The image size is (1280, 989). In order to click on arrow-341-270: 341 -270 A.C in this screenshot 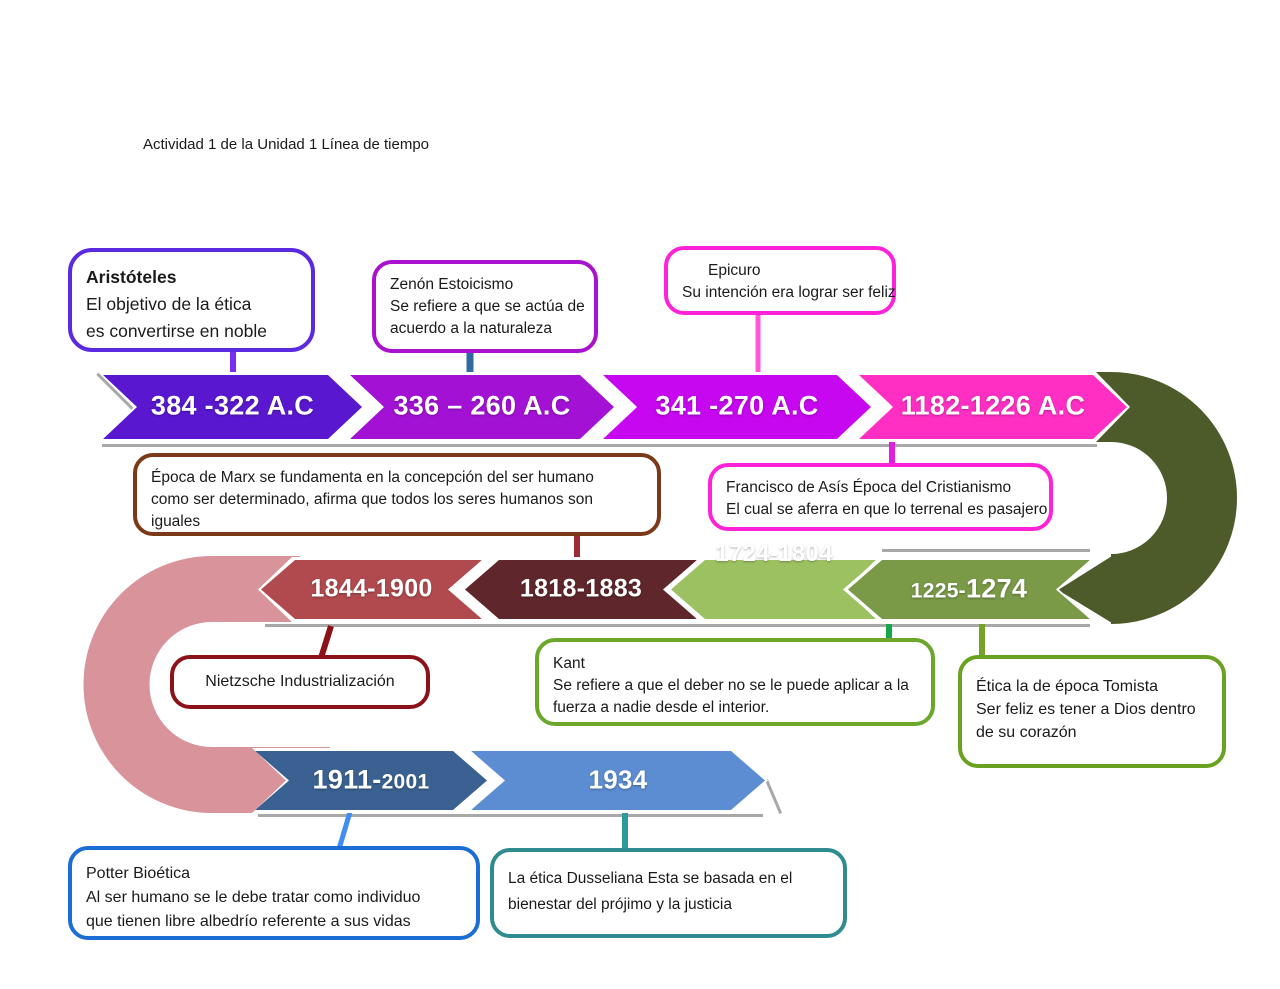, I will do `click(737, 407)`.